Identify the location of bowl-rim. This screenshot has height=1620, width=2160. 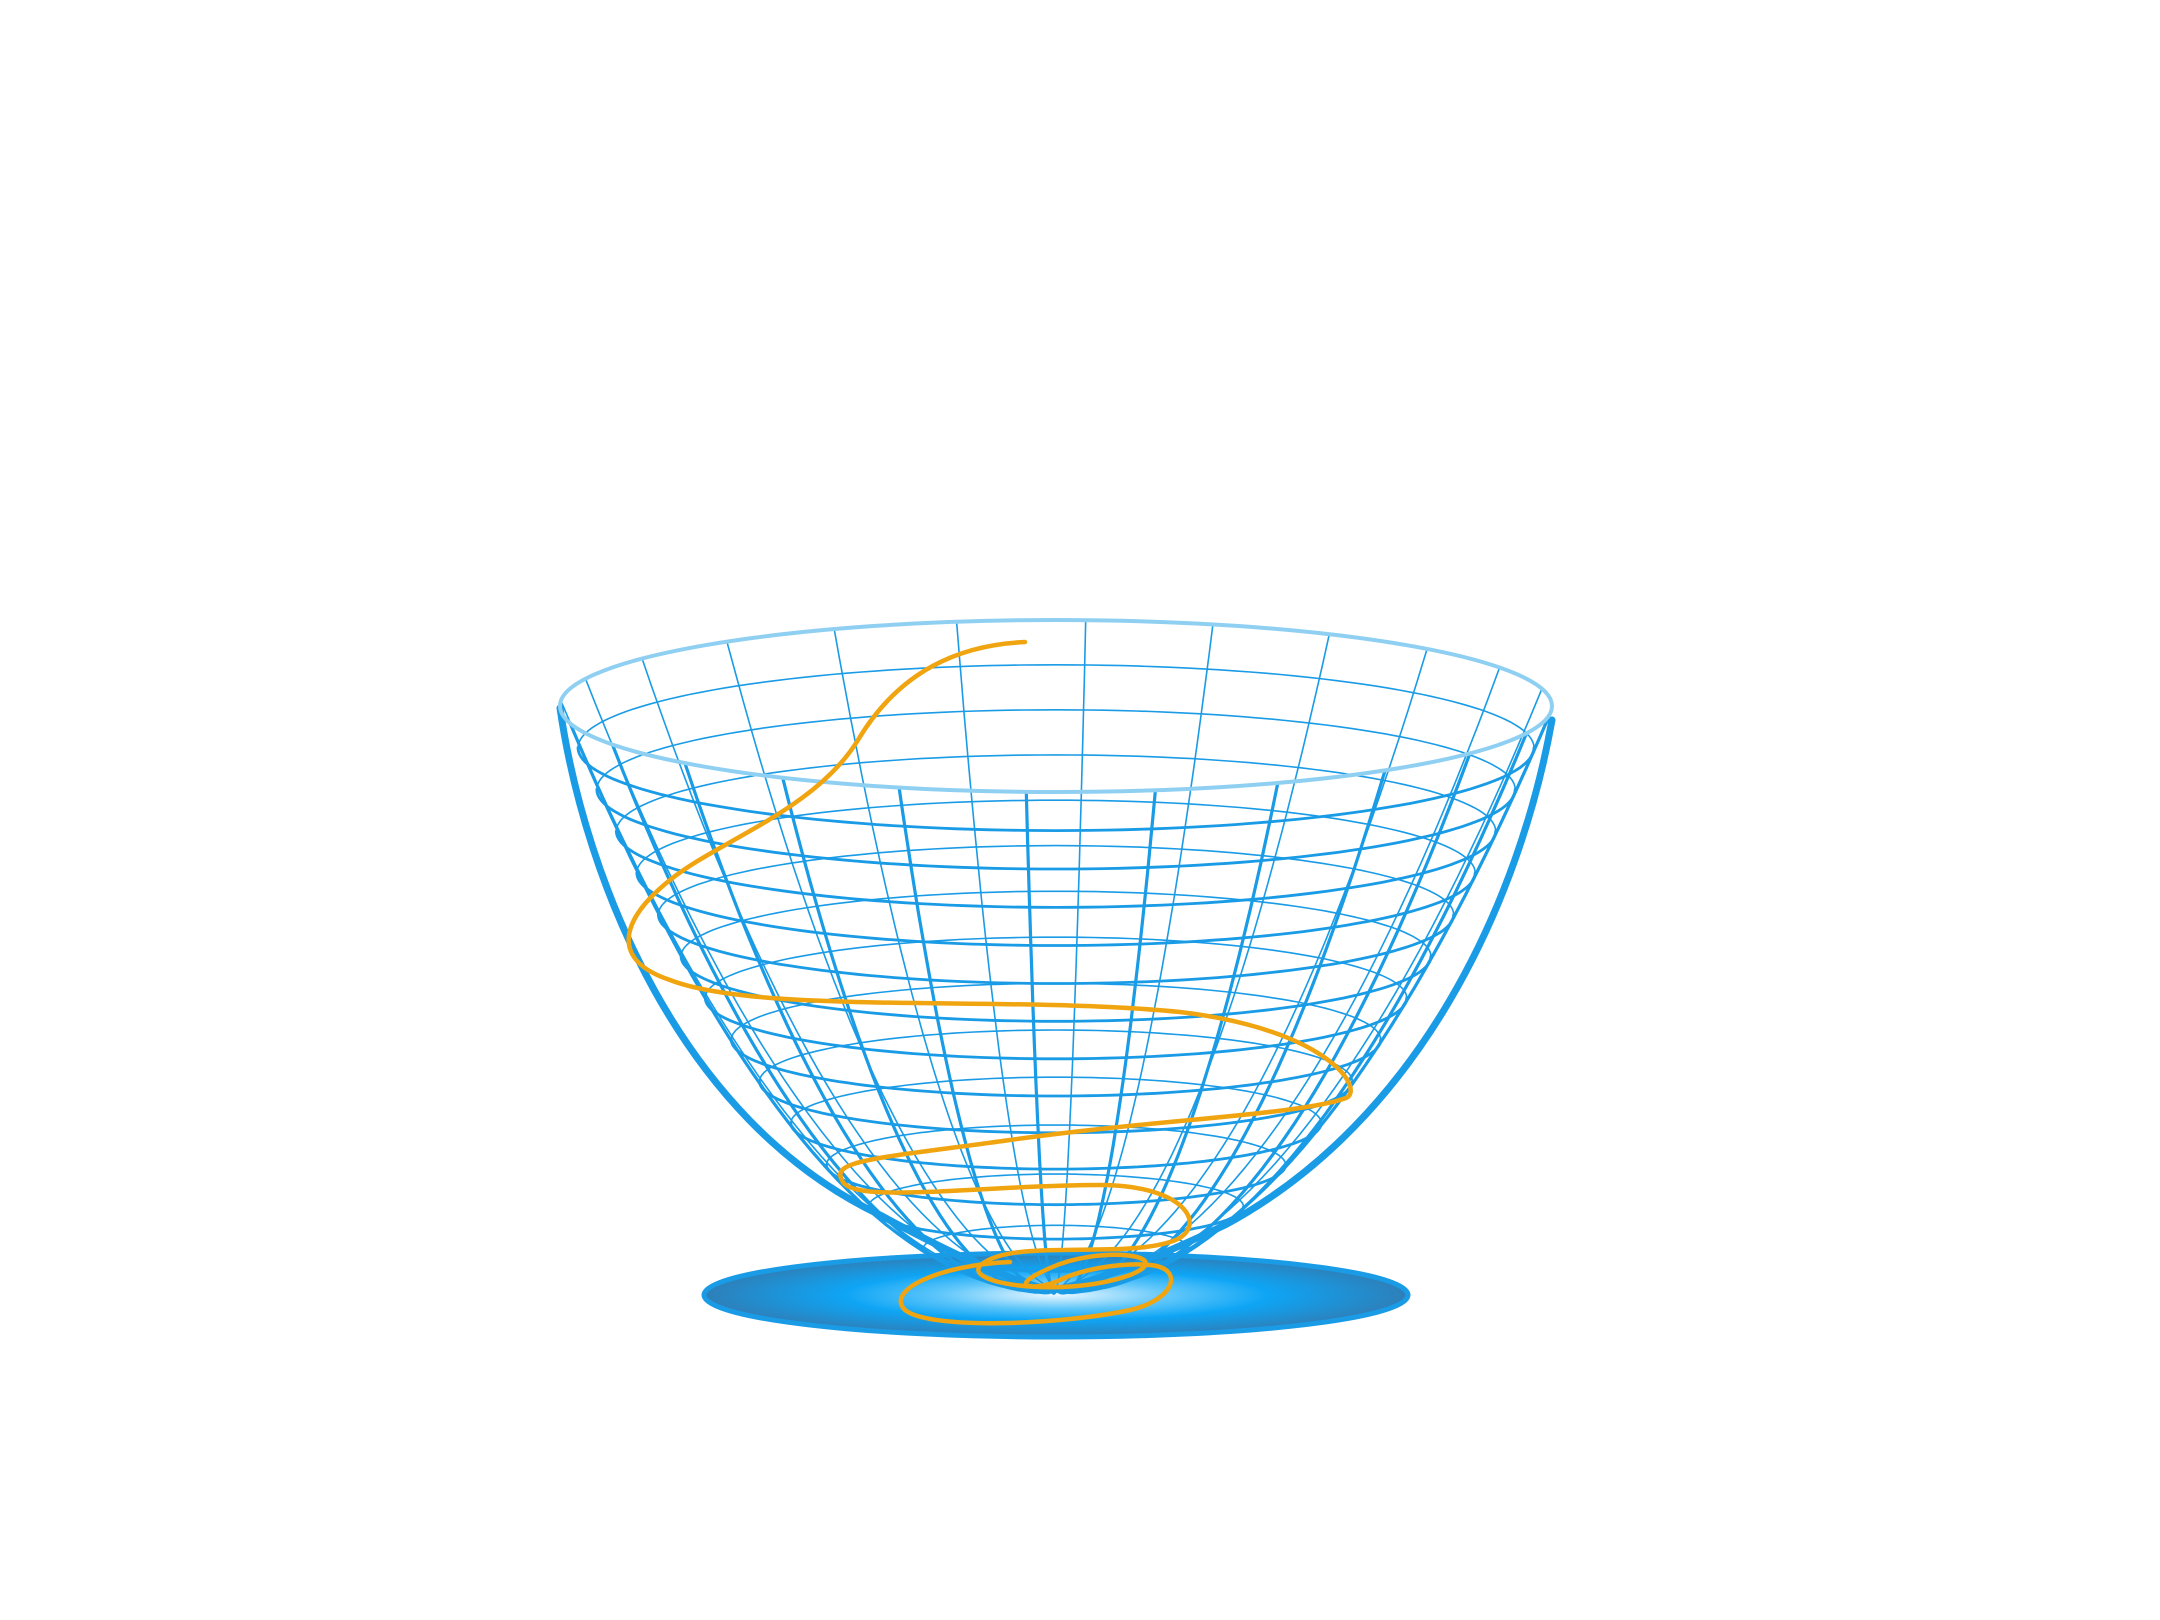
(1056, 706).